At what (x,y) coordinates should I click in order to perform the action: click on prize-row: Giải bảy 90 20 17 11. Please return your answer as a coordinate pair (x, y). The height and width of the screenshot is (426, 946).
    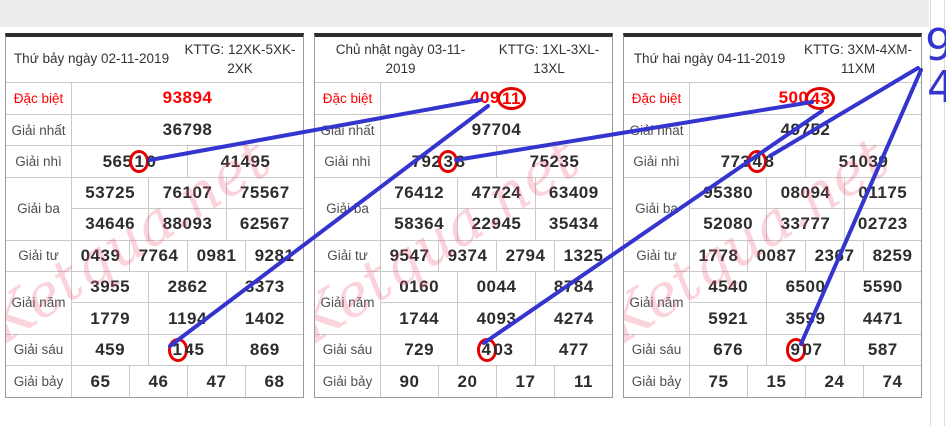
    Looking at the image, I should click on (463, 381).